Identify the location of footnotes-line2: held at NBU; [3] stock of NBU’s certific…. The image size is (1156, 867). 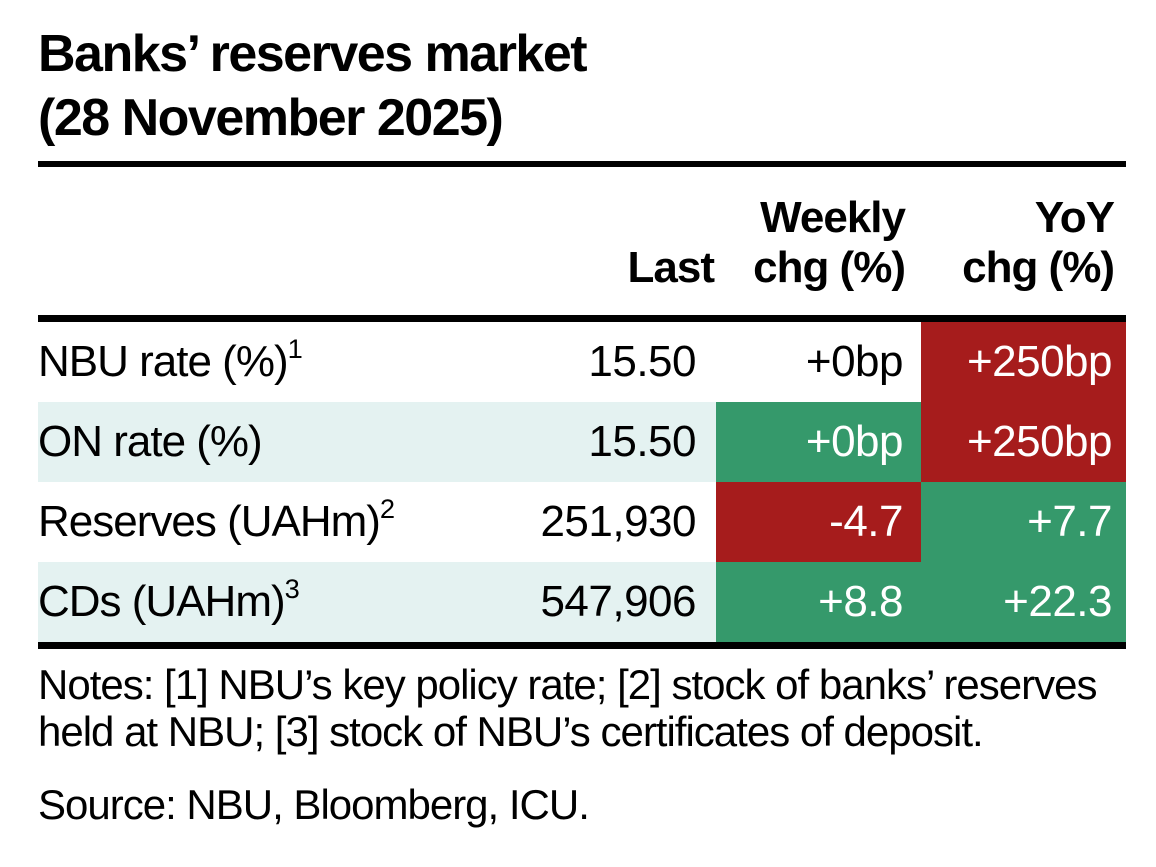
(511, 732).